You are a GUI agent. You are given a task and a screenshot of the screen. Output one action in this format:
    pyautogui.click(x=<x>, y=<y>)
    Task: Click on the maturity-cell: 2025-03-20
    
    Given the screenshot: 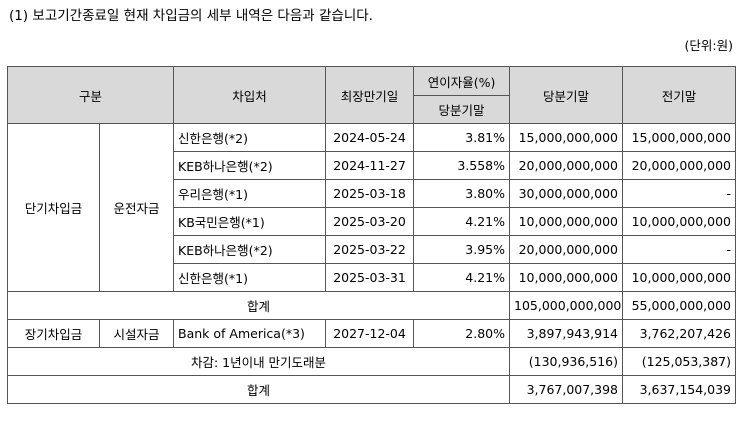 What is the action you would take?
    pyautogui.click(x=370, y=221)
    